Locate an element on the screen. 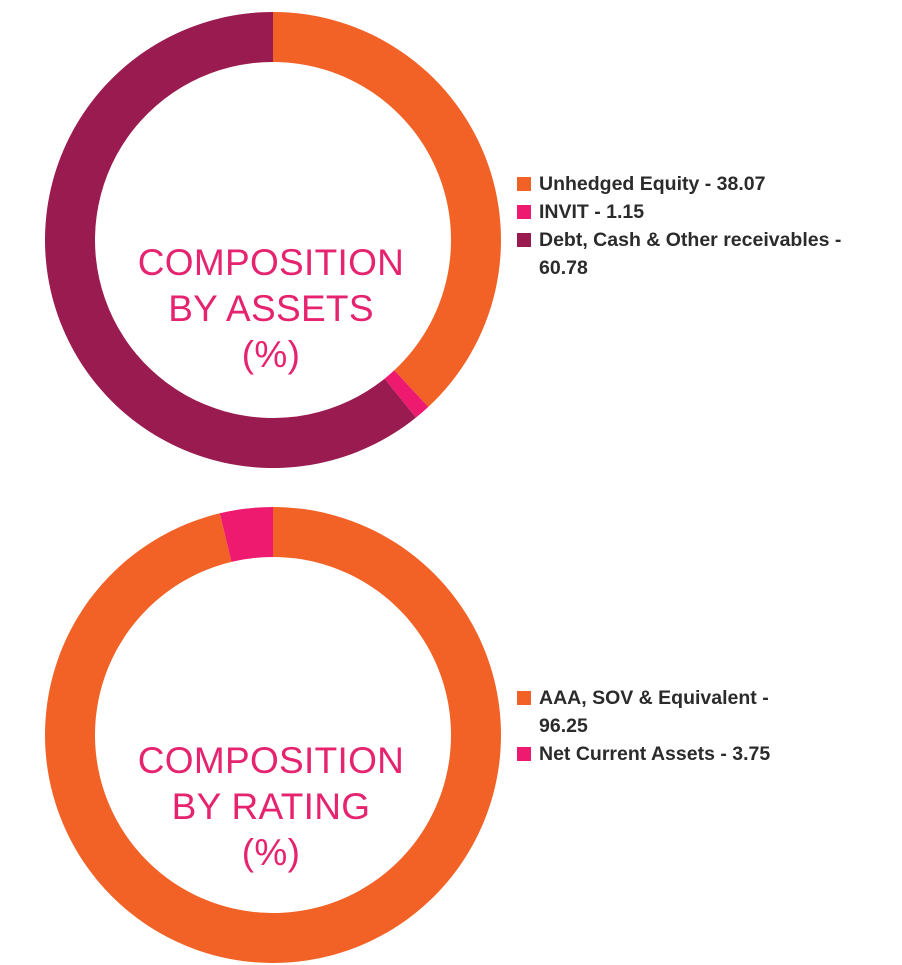 The width and height of the screenshot is (902, 965). legend-item-unhedged-equity: Unhedged Equity - 38.07 is located at coordinates (707, 184).